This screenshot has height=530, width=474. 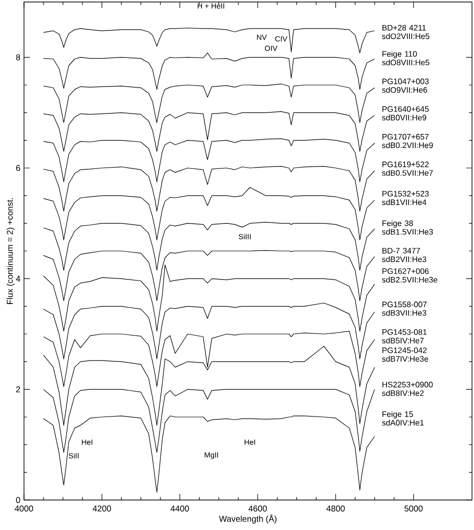 I want to click on x-tick-label: 4800, so click(x=335, y=509).